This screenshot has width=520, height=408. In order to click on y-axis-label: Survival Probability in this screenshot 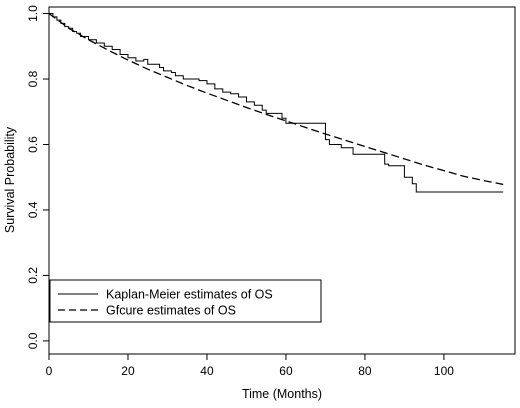, I will do `click(10, 179)`.